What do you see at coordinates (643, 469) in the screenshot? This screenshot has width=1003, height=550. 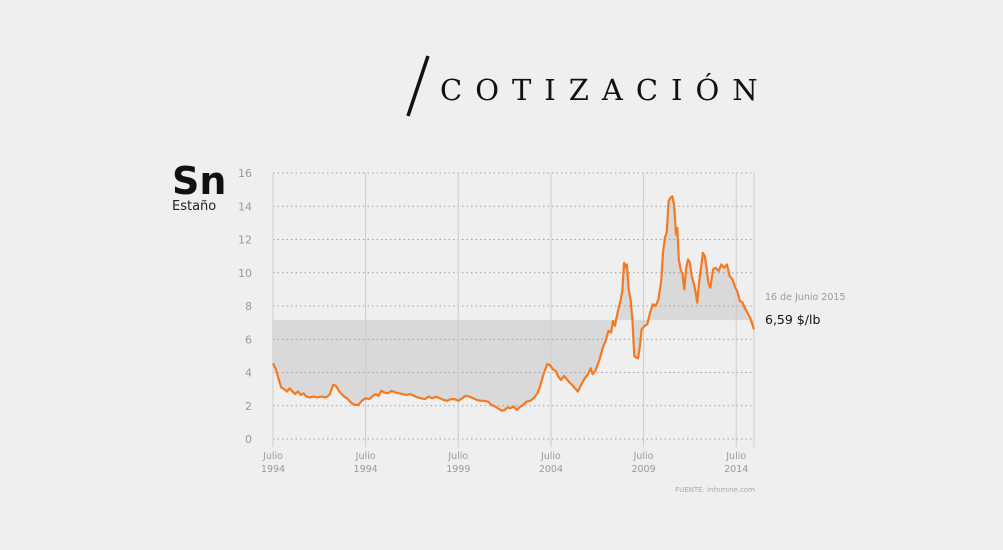 I see `x-tick-label: 2009` at bounding box center [643, 469].